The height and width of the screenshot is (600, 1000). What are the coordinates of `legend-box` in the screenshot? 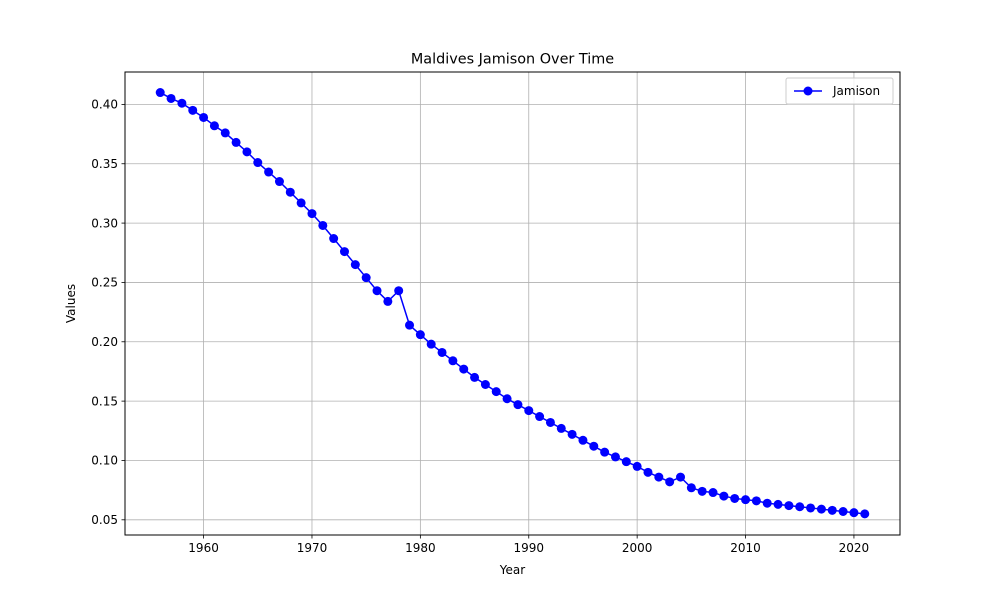 It's located at (839, 91).